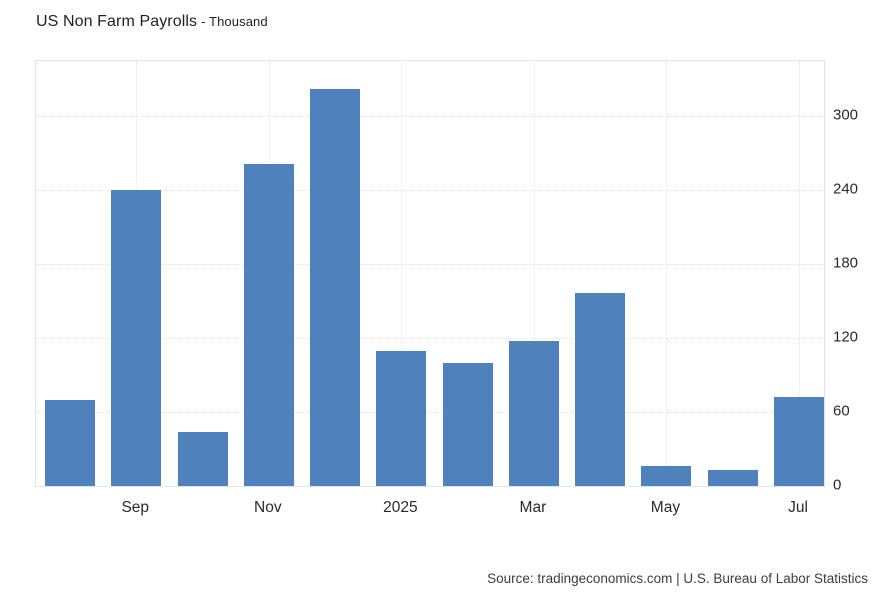 This screenshot has height=603, width=882. Describe the element at coordinates (667, 273) in the screenshot. I see `vgridline-May` at that location.